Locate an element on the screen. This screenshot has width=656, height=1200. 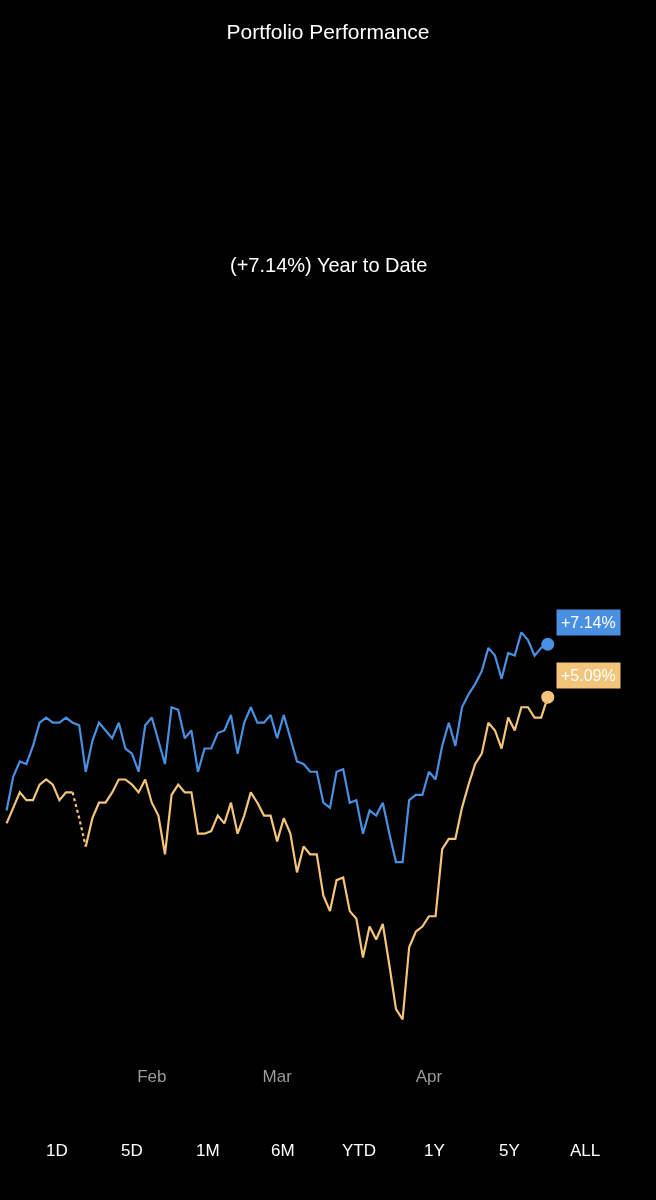
text: 1M is located at coordinates (208, 1150).